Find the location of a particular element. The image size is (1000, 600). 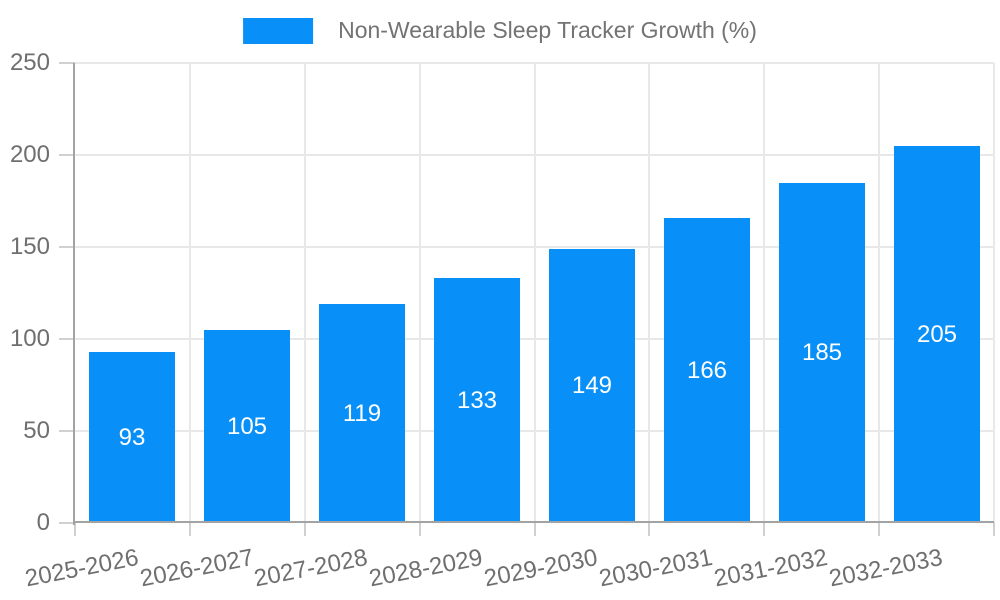

x-tick-label: 2030-2031 is located at coordinates (655, 568).